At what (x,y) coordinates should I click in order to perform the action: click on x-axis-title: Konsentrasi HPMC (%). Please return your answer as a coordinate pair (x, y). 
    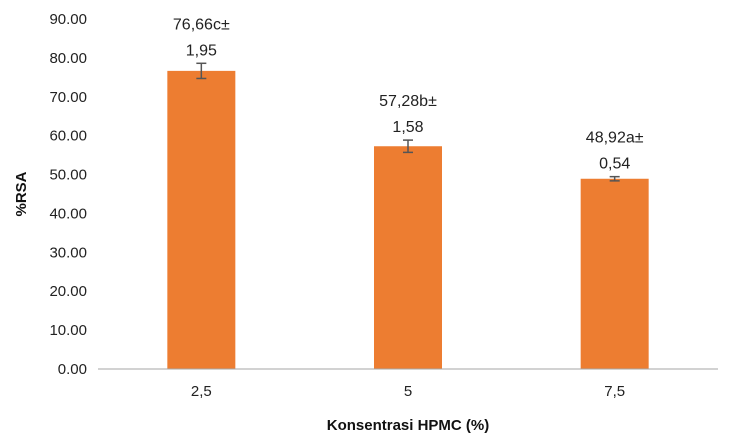
    Looking at the image, I should click on (408, 425).